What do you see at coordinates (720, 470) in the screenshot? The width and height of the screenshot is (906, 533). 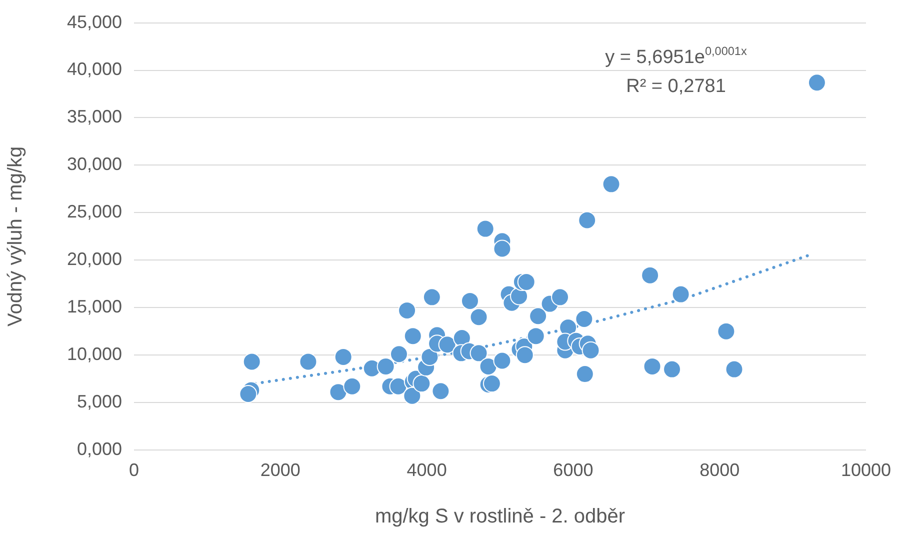 I see `x-tick-label: 8000` at bounding box center [720, 470].